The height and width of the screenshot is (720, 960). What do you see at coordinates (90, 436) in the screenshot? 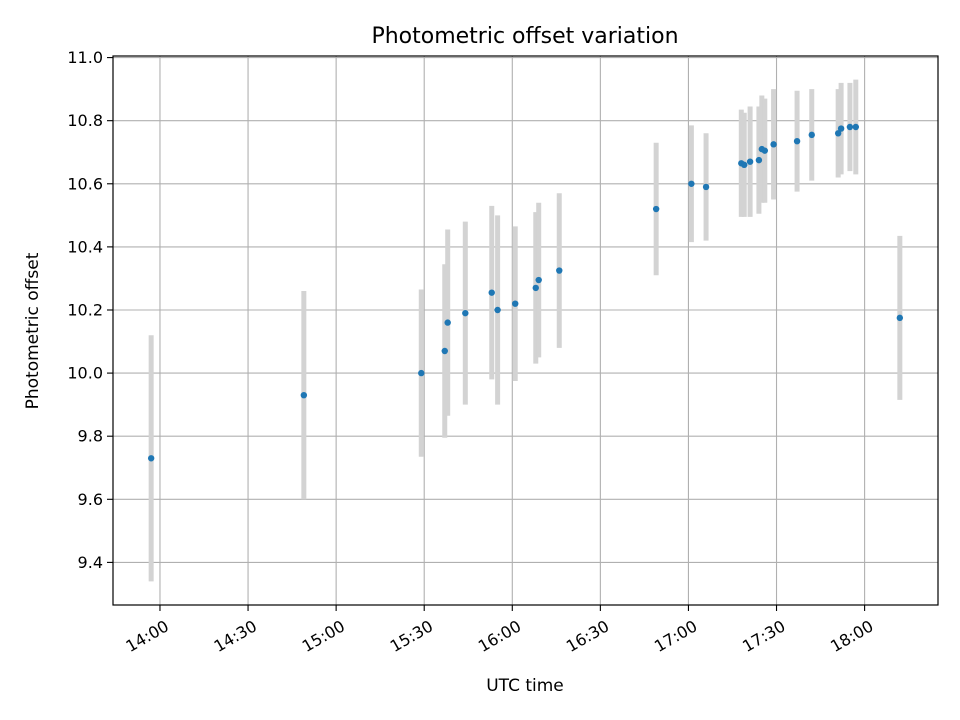
I see `y-tick-label: 9.8` at bounding box center [90, 436].